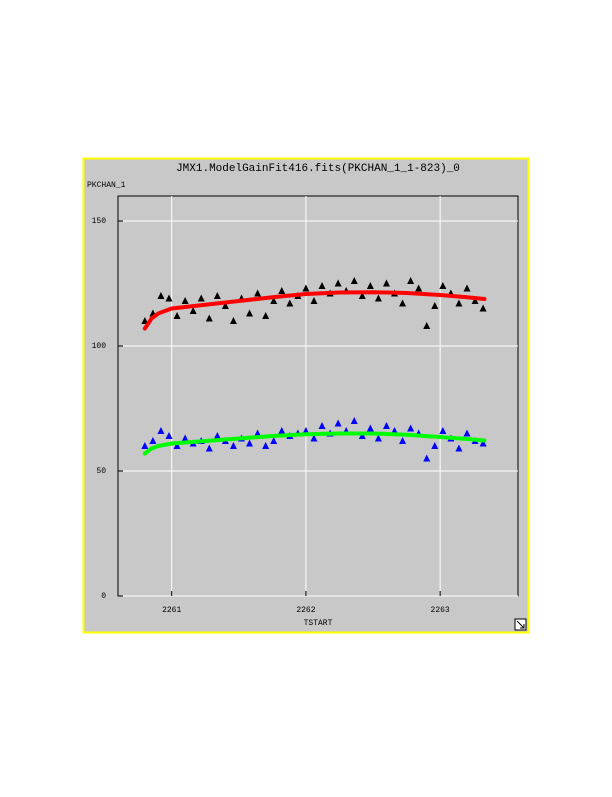  Describe the element at coordinates (99, 346) in the screenshot. I see `y-tick-label: 100` at that location.